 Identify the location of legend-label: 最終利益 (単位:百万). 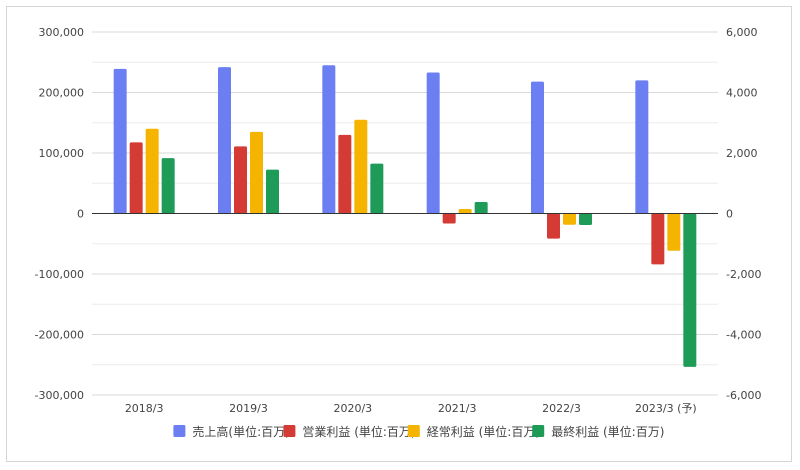
(607, 431).